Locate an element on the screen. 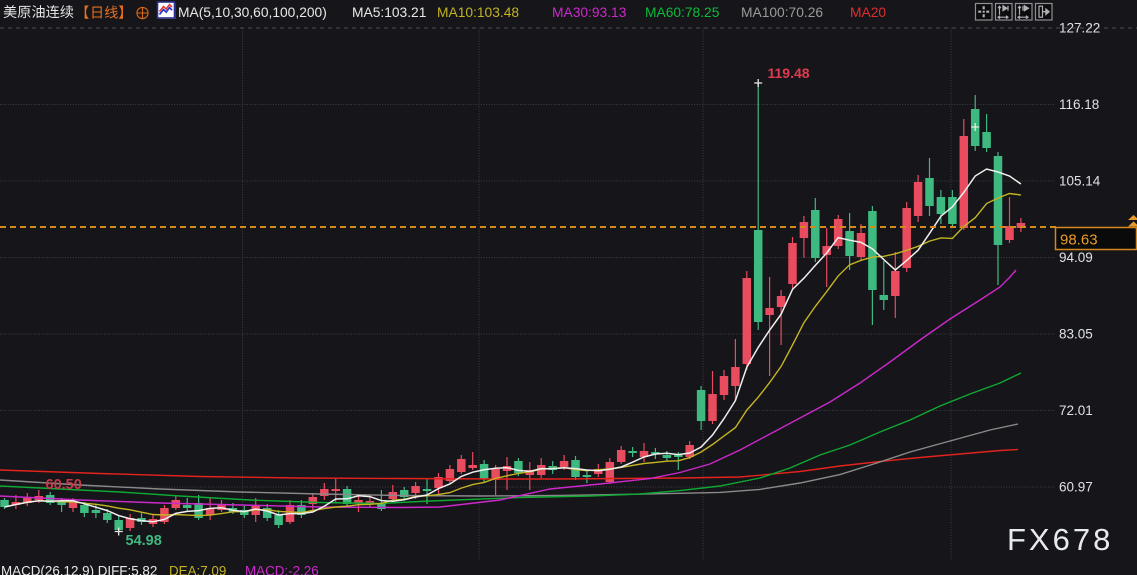 The image size is (1137, 575). svg-text: MA20 is located at coordinates (868, 12).